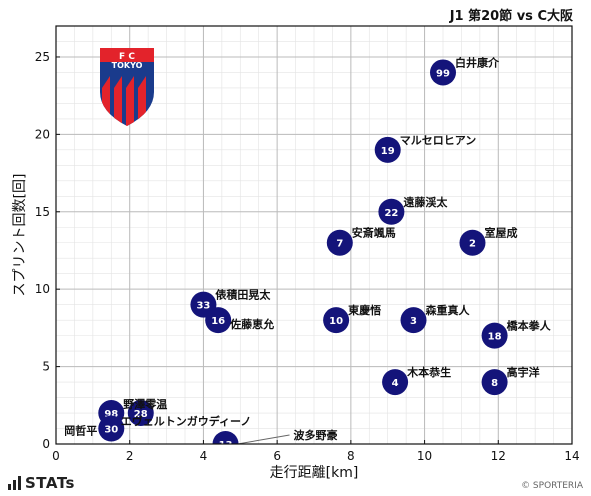 Image resolution: width=591 pixels, height=496 pixels. I want to click on data-point-number: 28, so click(141, 414).